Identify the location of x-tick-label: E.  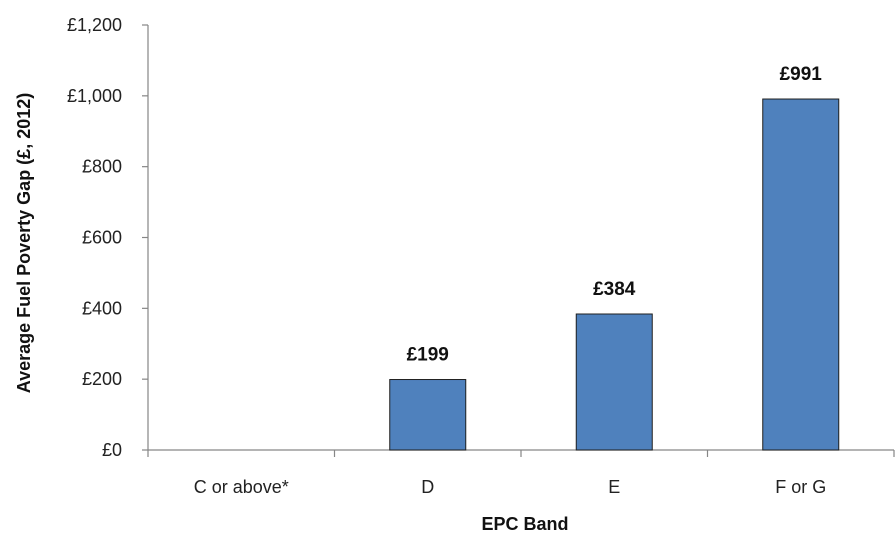
(614, 487).